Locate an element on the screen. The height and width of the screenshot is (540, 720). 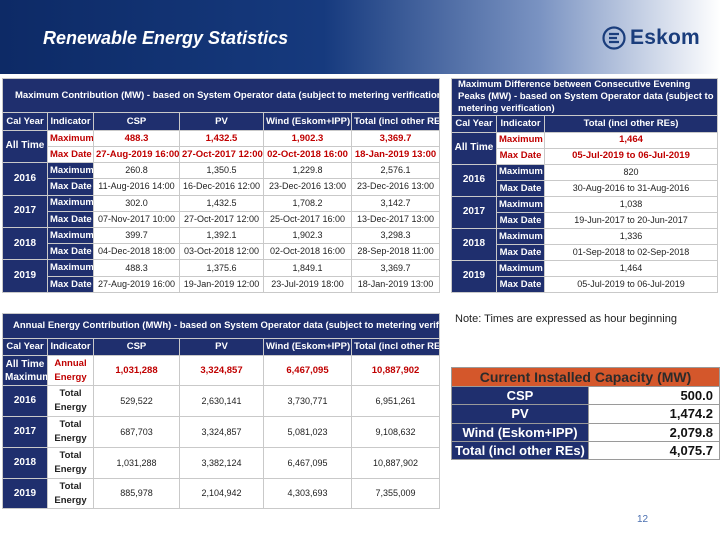
value-cell: 1,229.8 is located at coordinates (307, 171).